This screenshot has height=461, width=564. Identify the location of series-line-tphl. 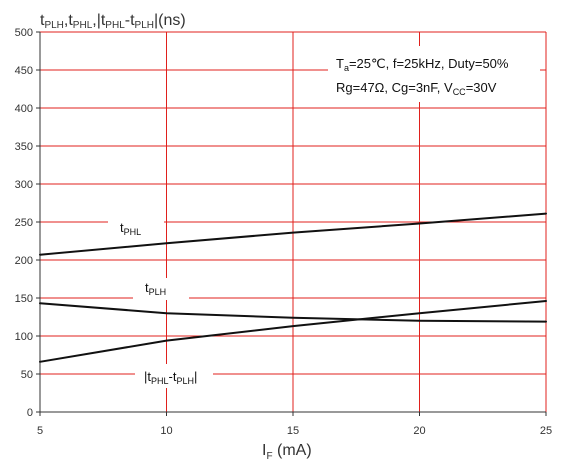
(293, 234).